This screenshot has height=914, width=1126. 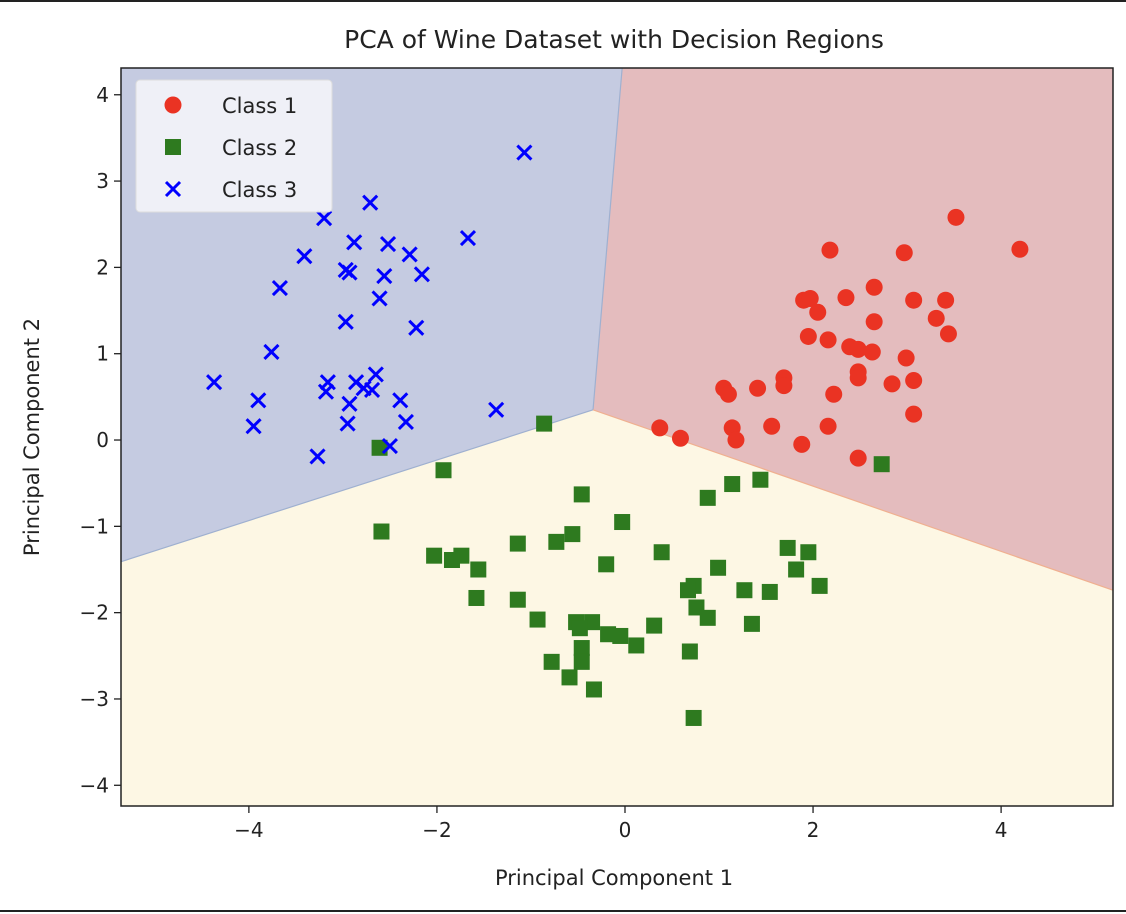 What do you see at coordinates (32, 437) in the screenshot?
I see `y-axis-label: Principal Component 2` at bounding box center [32, 437].